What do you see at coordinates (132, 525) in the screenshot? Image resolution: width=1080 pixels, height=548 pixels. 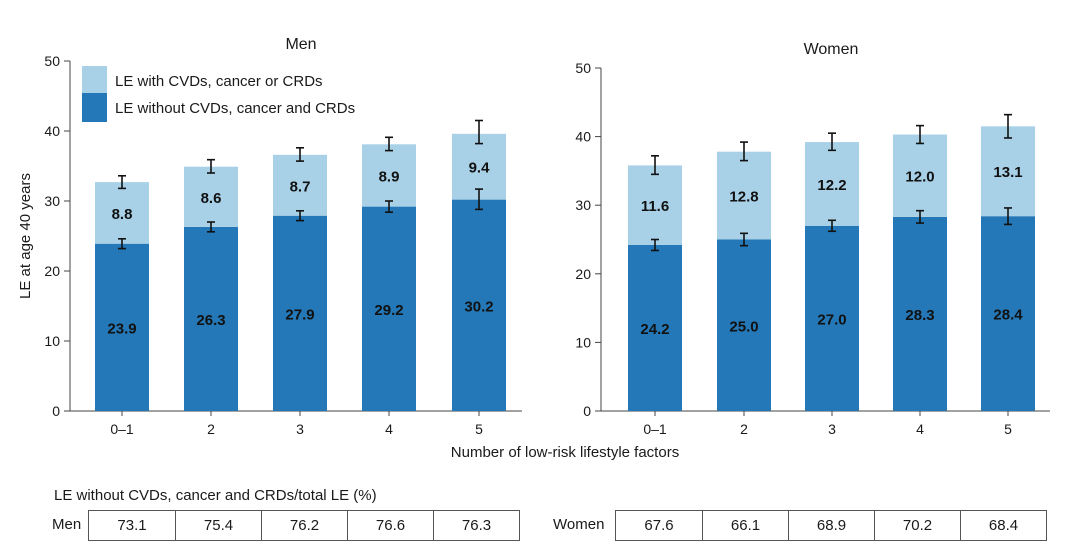 I see `table-cell: 73.1` at bounding box center [132, 525].